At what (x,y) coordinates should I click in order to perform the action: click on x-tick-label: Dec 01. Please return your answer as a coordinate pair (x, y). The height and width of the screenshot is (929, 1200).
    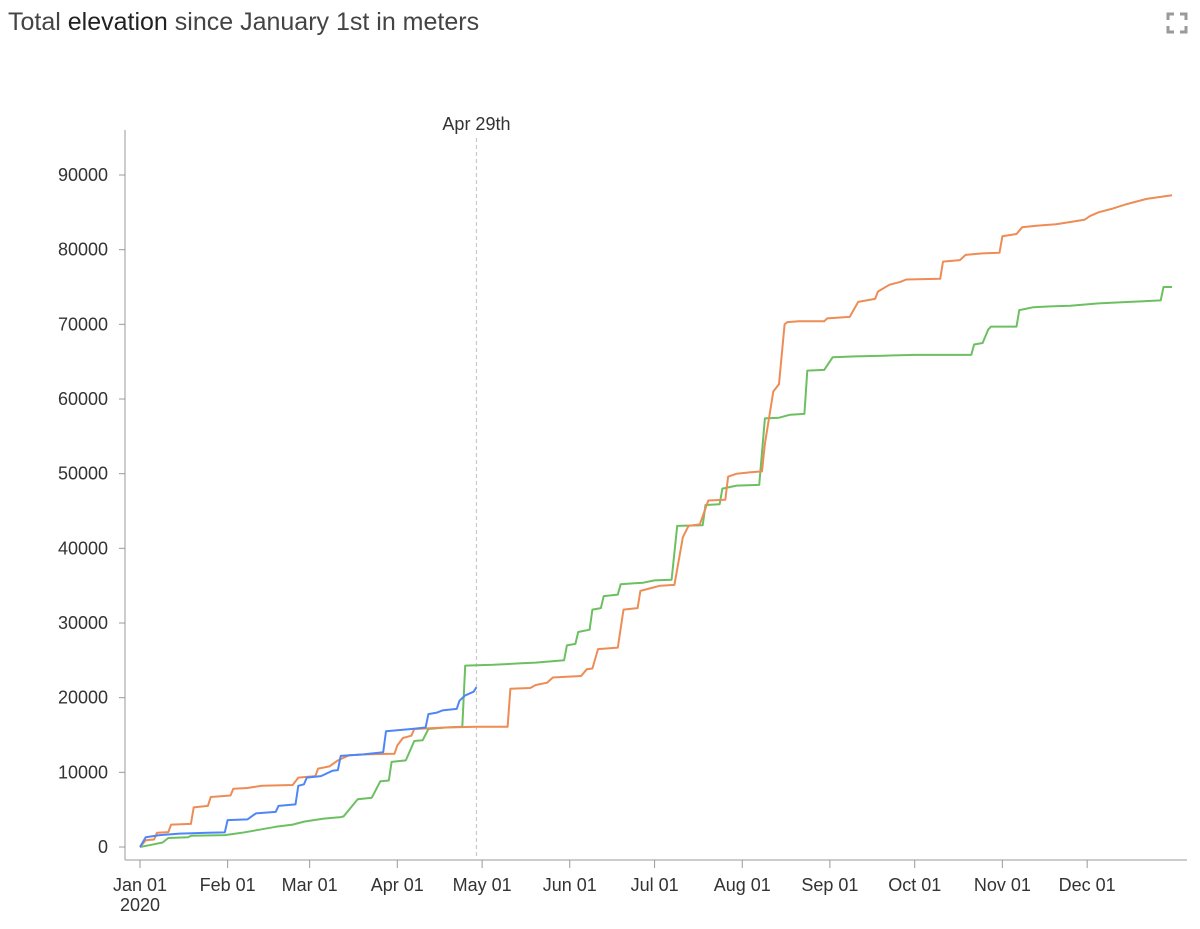
    Looking at the image, I should click on (1087, 885).